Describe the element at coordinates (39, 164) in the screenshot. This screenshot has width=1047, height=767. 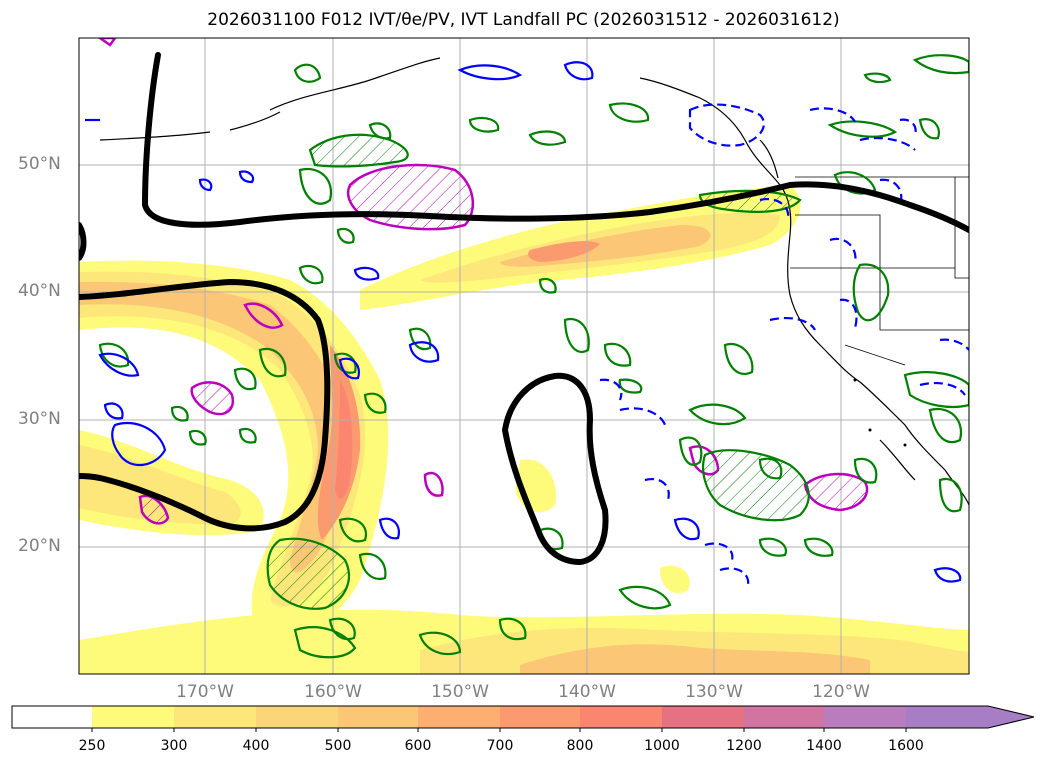
I see `lat-label-50n: 50°N` at that location.